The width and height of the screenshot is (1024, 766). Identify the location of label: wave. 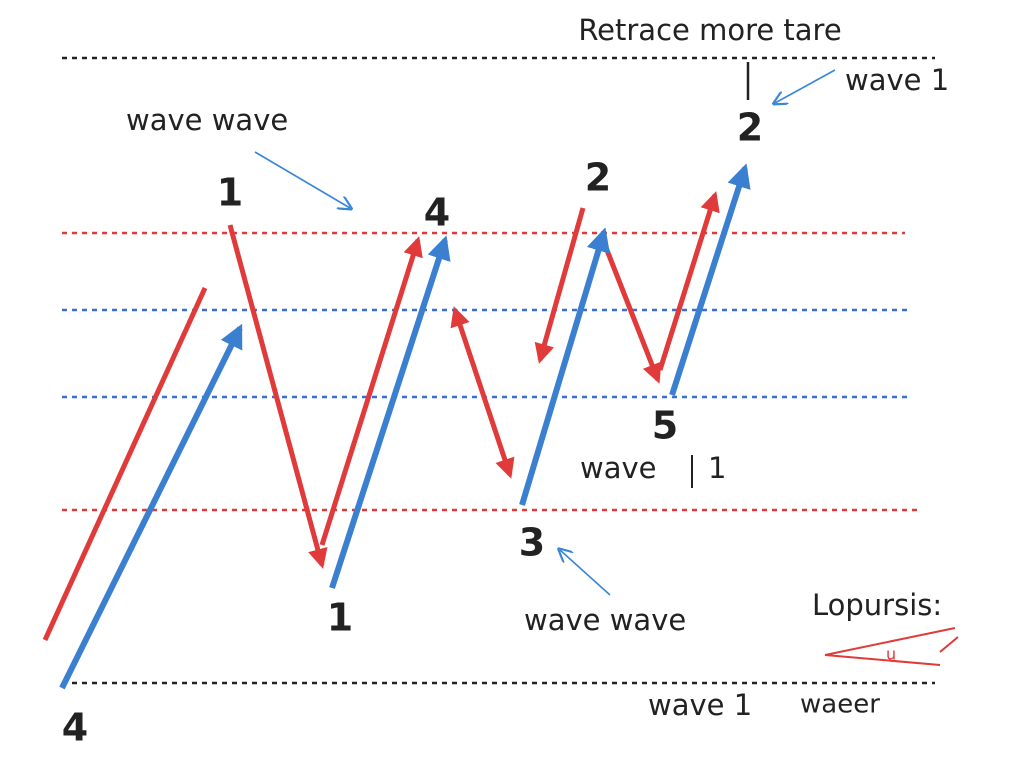
(618, 468).